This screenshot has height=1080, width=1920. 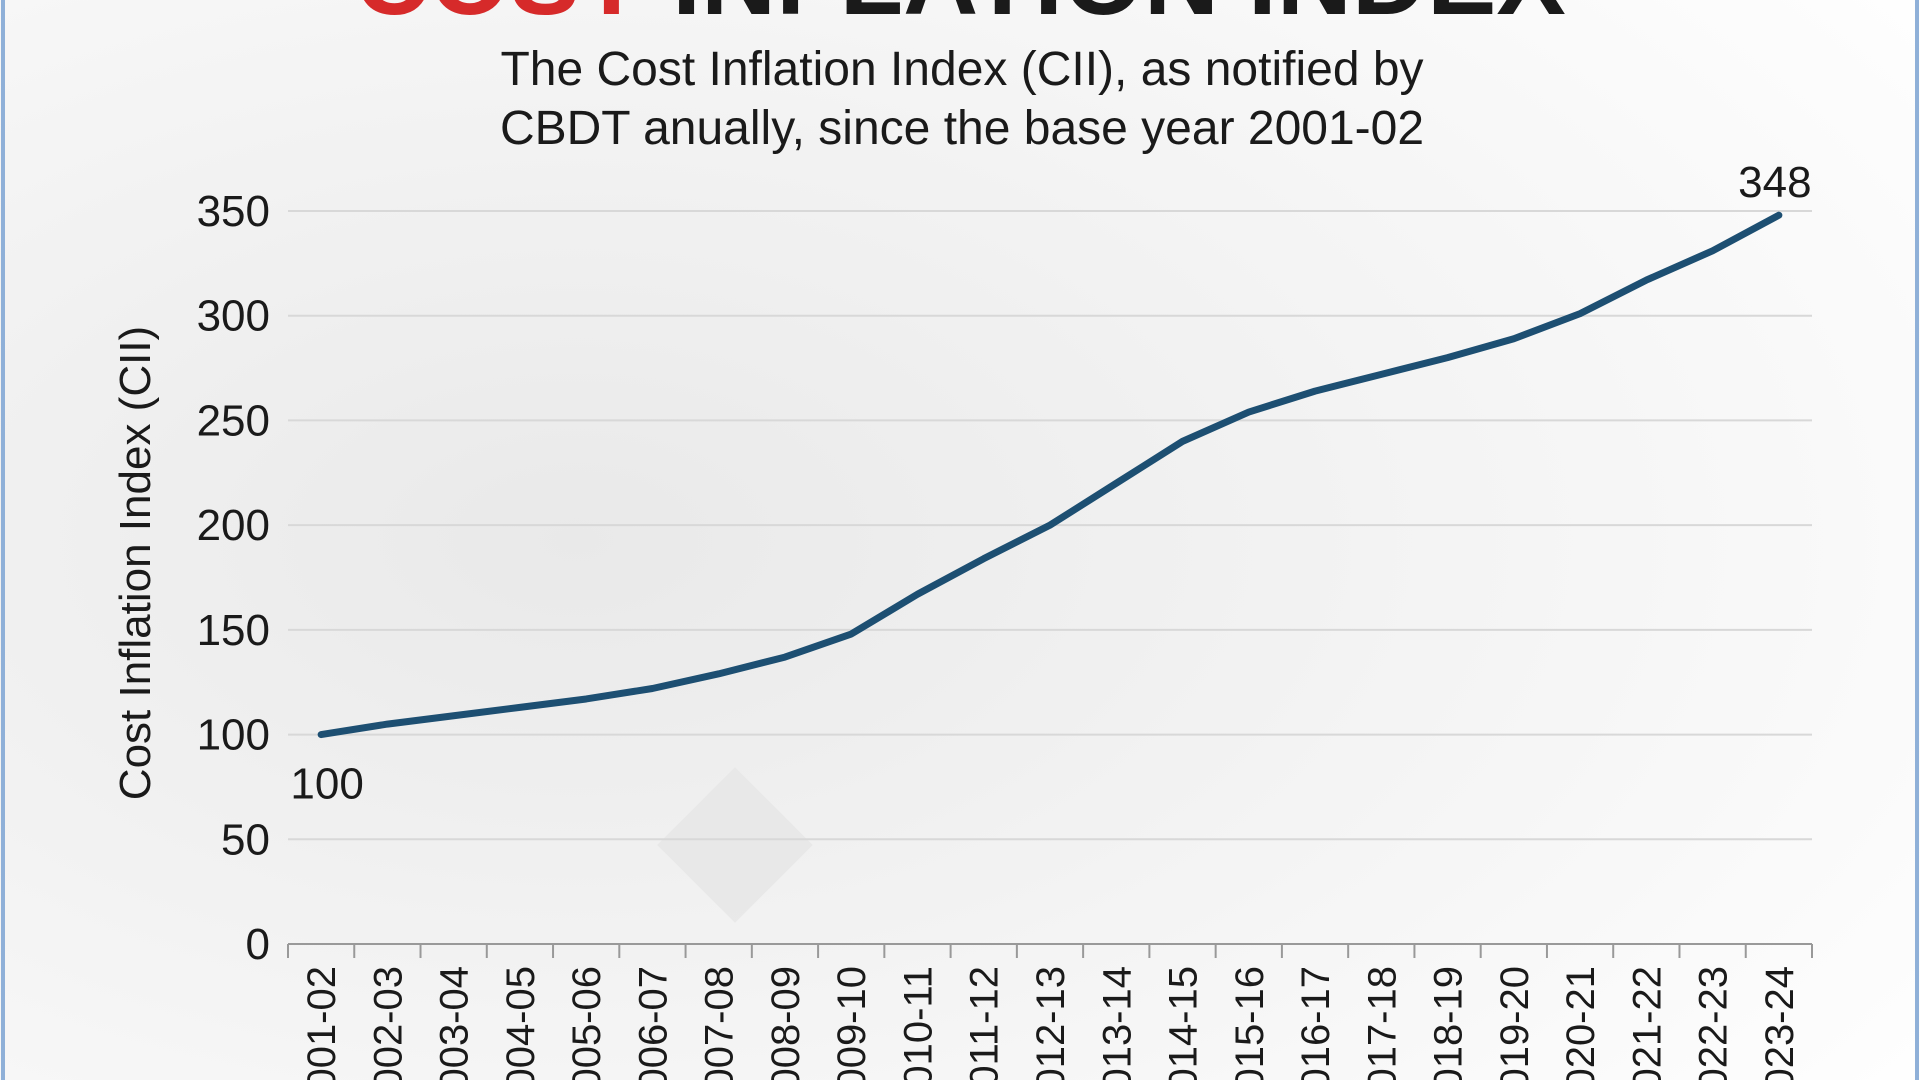 What do you see at coordinates (1515, 1023) in the screenshot?
I see `x-tick-label: 2019-20` at bounding box center [1515, 1023].